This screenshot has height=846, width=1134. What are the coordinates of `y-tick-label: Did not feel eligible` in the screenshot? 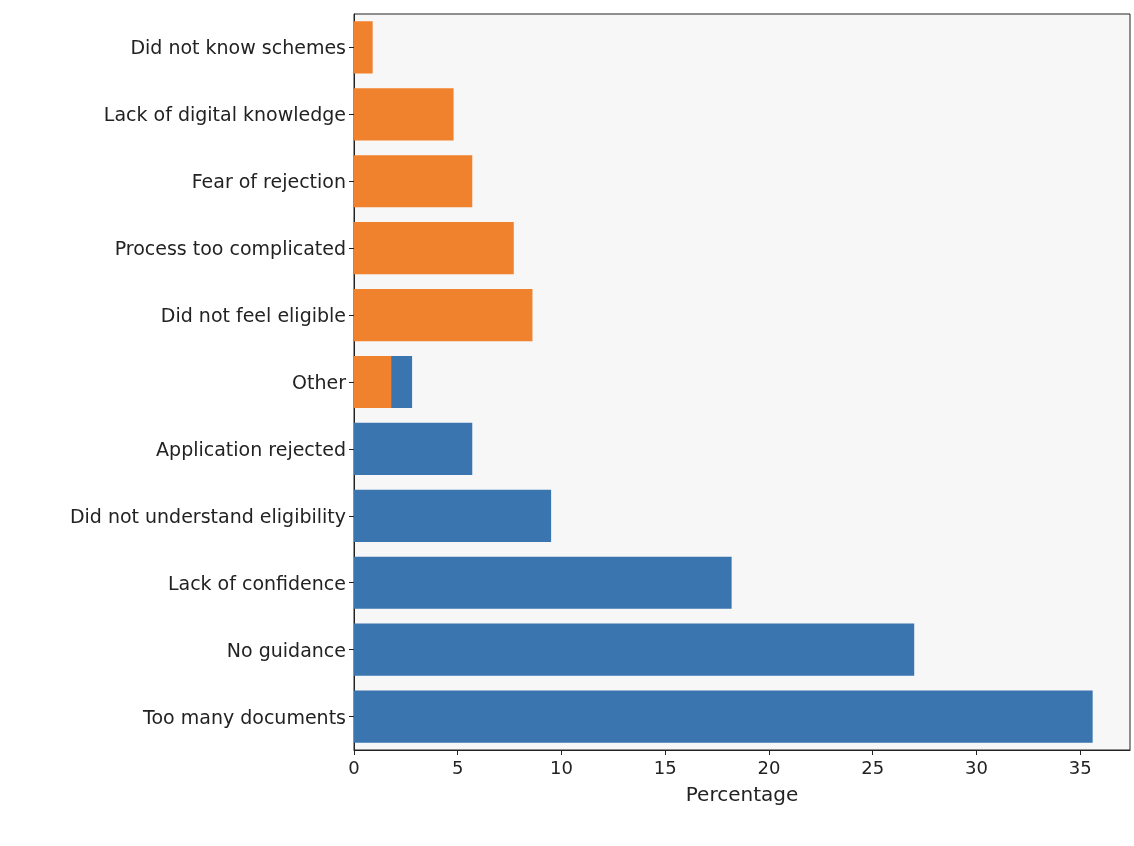 It's located at (253, 315).